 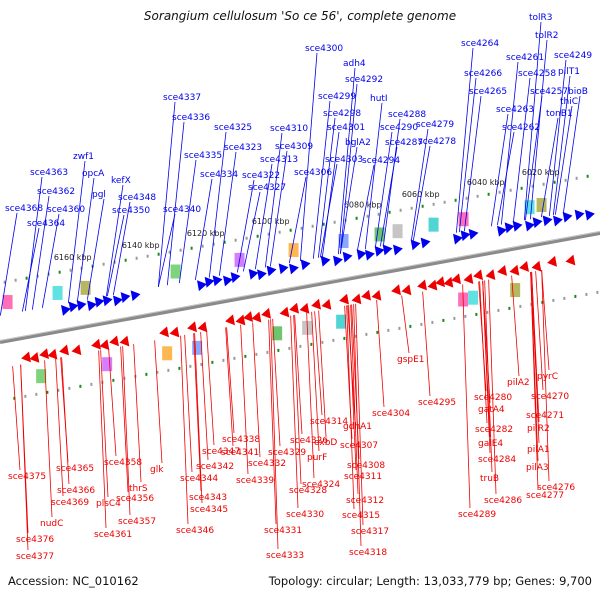 What do you see at coordinates (363, 477) in the screenshot?
I see `gene-label: sce4311` at bounding box center [363, 477].